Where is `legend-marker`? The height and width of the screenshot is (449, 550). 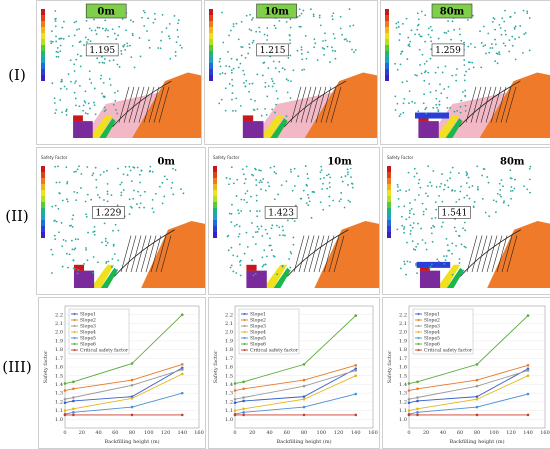 legend-marker is located at coordinates (418, 344).